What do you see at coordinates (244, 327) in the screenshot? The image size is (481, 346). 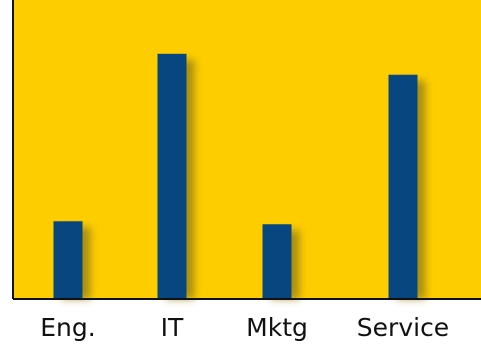 I see `x-tick-labels: Eng. IT Mktg Service` at bounding box center [244, 327].